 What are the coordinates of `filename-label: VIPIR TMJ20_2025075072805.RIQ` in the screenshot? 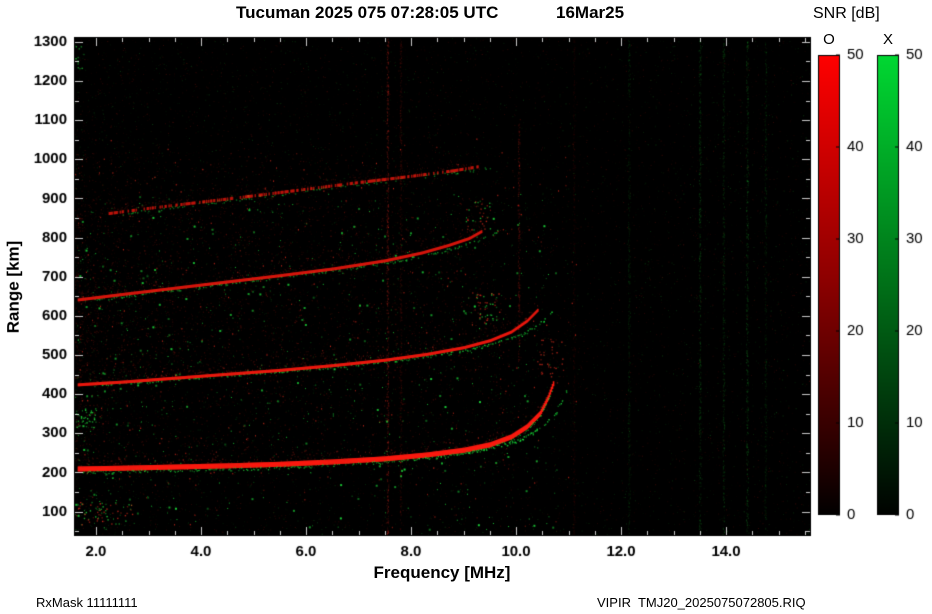 It's located at (701, 602).